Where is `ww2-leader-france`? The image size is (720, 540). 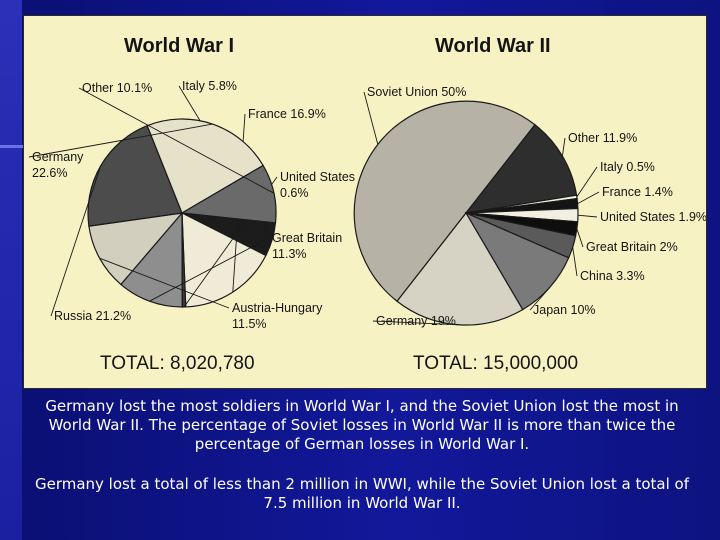 ww2-leader-france is located at coordinates (588, 197).